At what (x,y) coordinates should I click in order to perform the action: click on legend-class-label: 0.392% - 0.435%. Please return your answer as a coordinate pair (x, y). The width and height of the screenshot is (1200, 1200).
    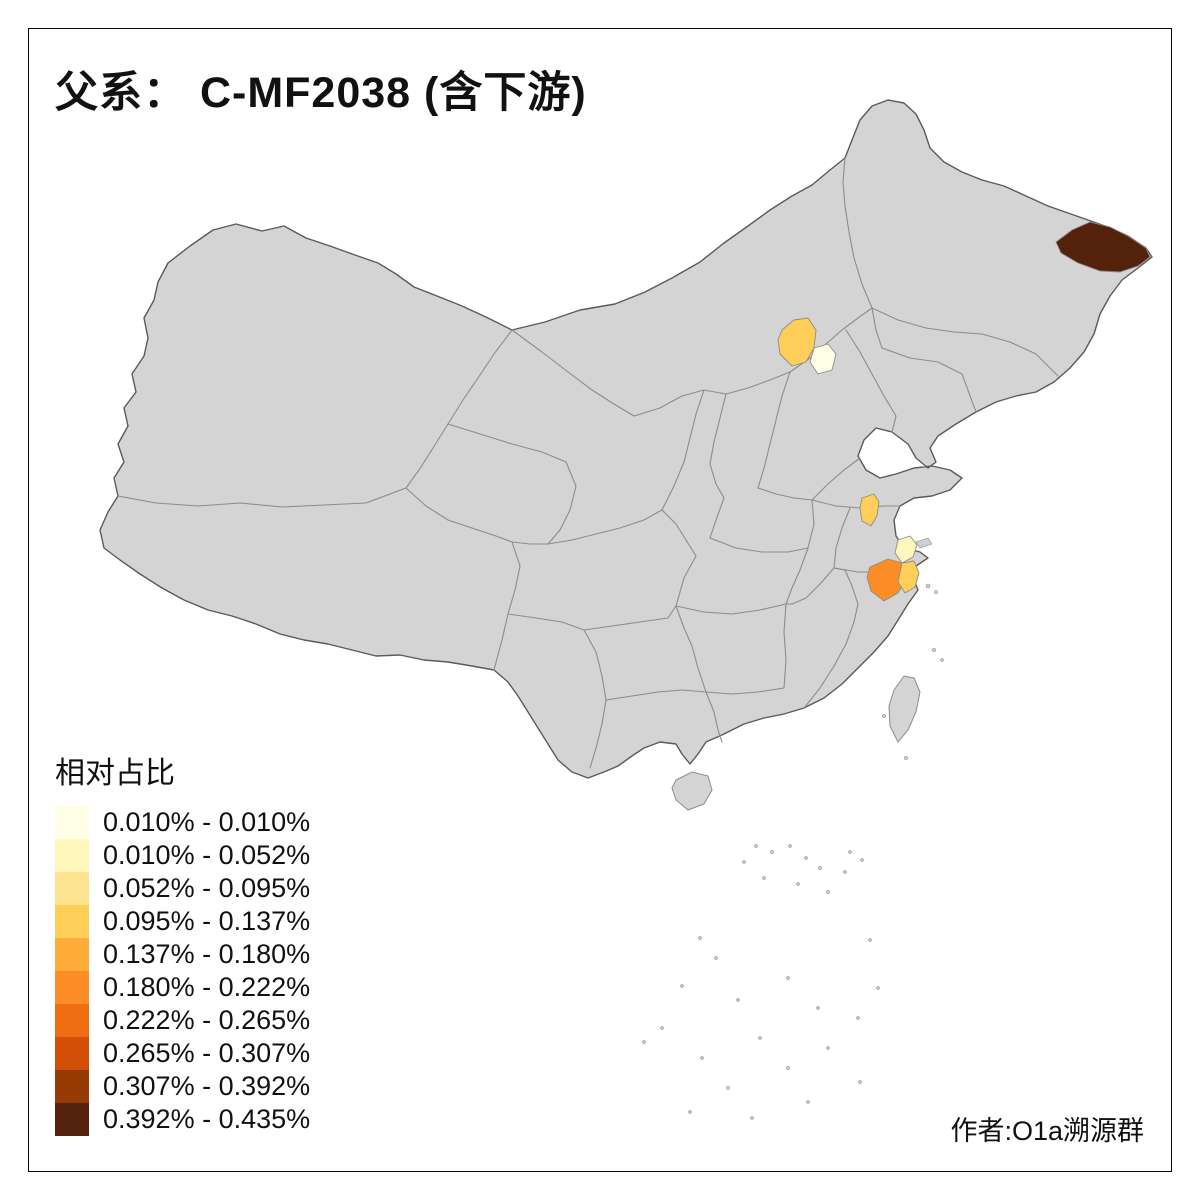
    Looking at the image, I should click on (207, 1119).